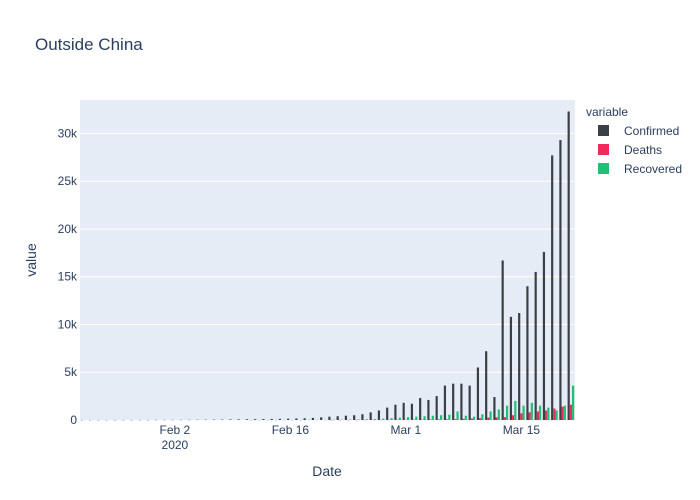  I want to click on legend-swatch-deaths, so click(603, 149).